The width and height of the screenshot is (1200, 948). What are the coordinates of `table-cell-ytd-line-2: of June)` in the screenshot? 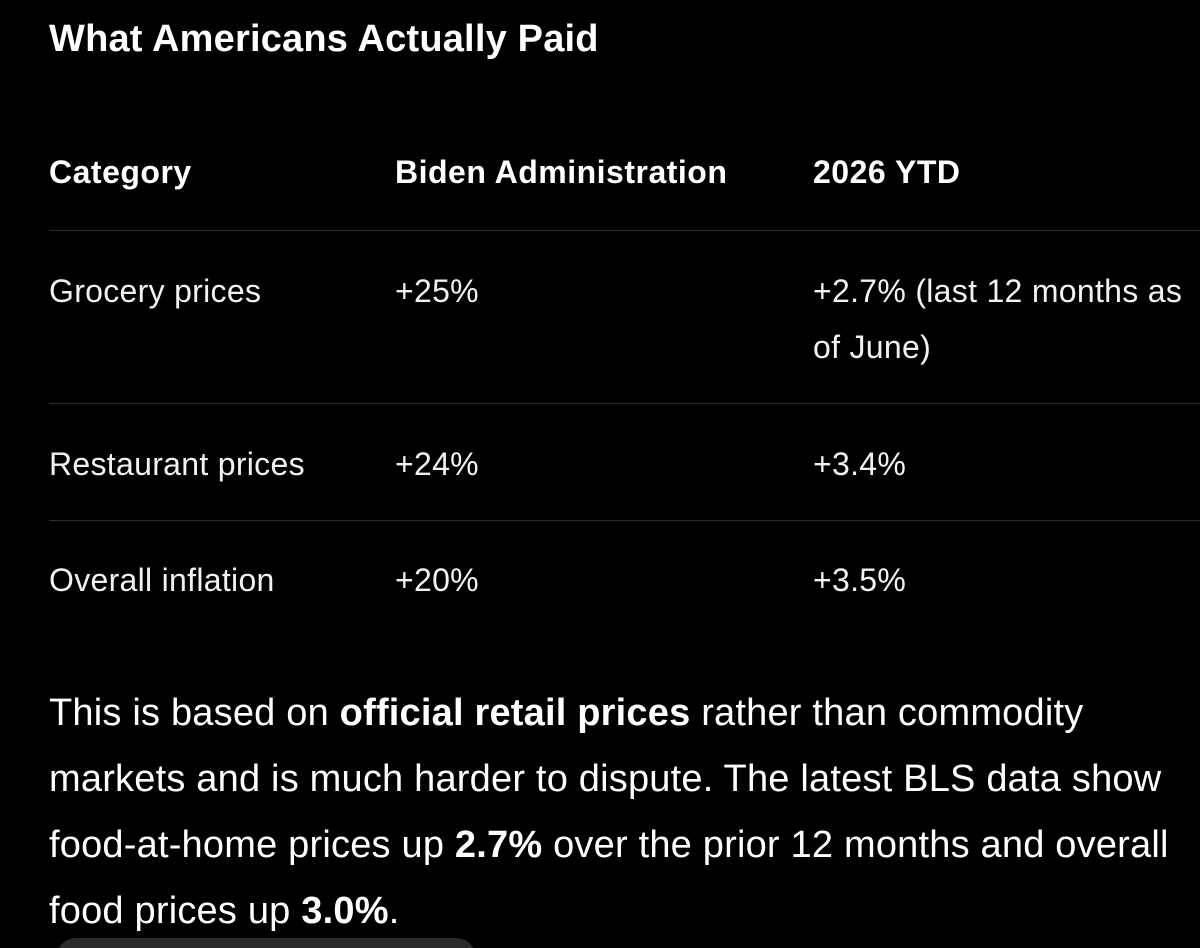 It's located at (872, 347).